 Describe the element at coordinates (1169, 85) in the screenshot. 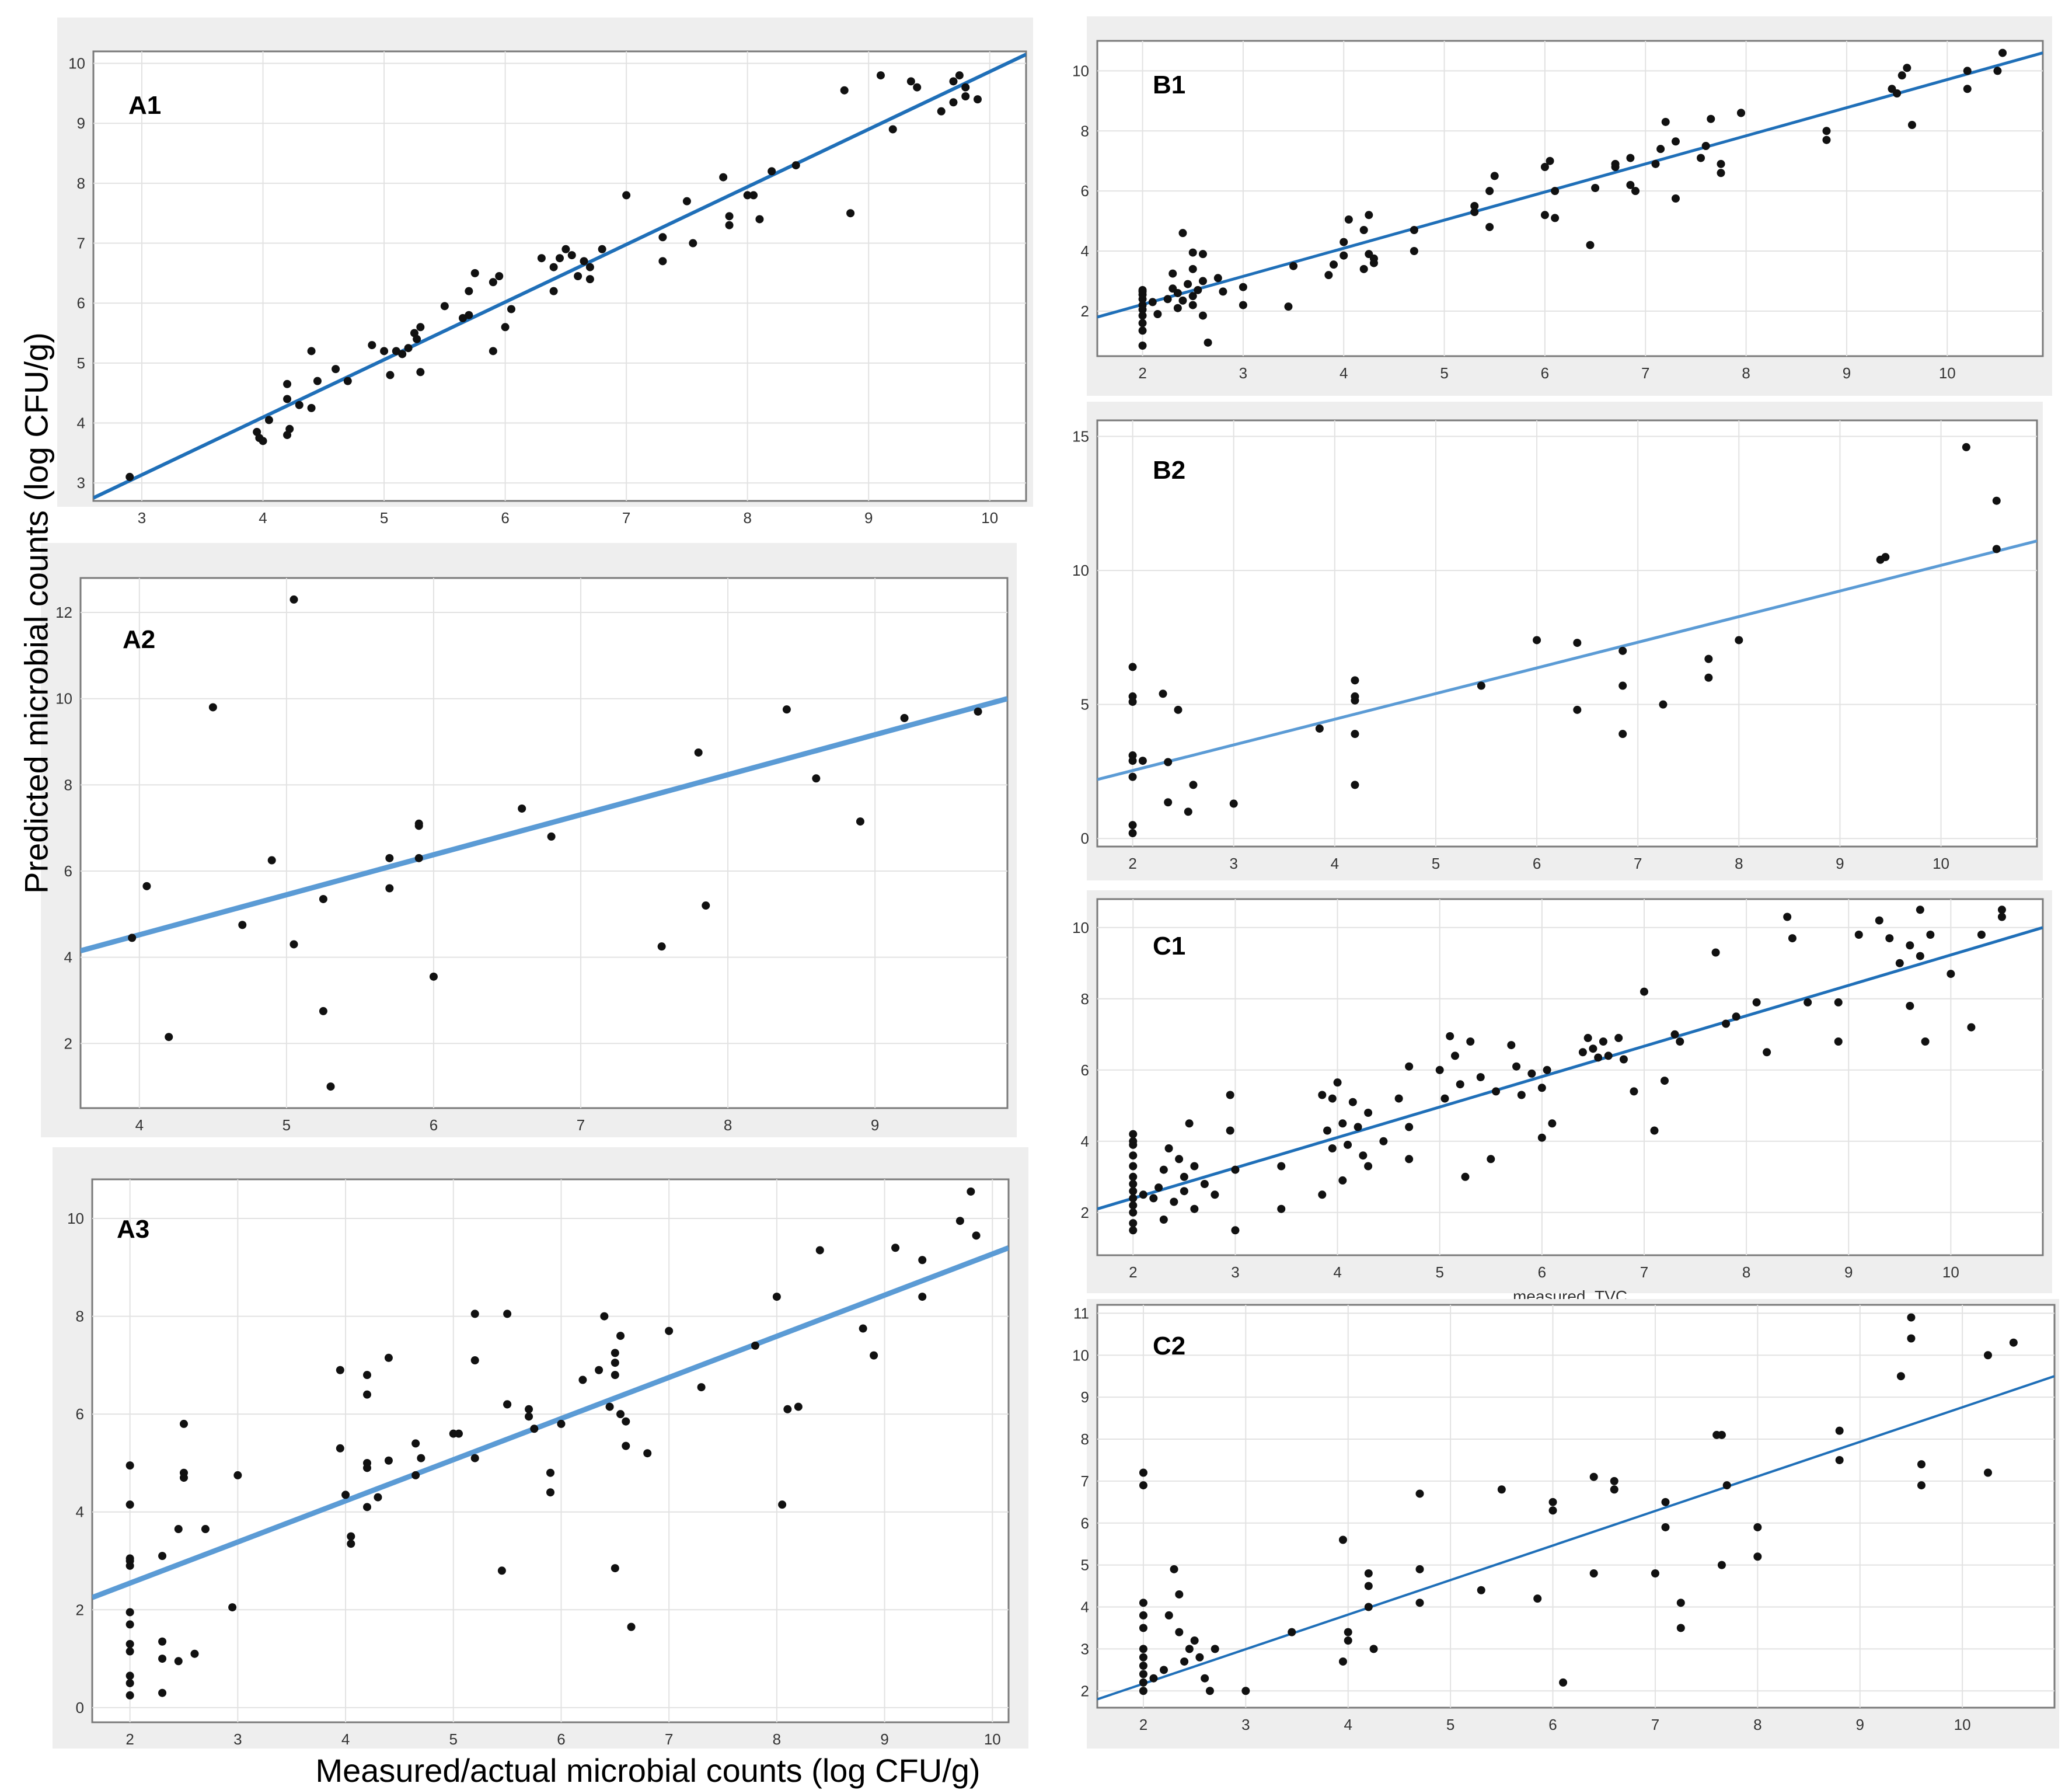

I see `panel-b1-label: B1` at that location.